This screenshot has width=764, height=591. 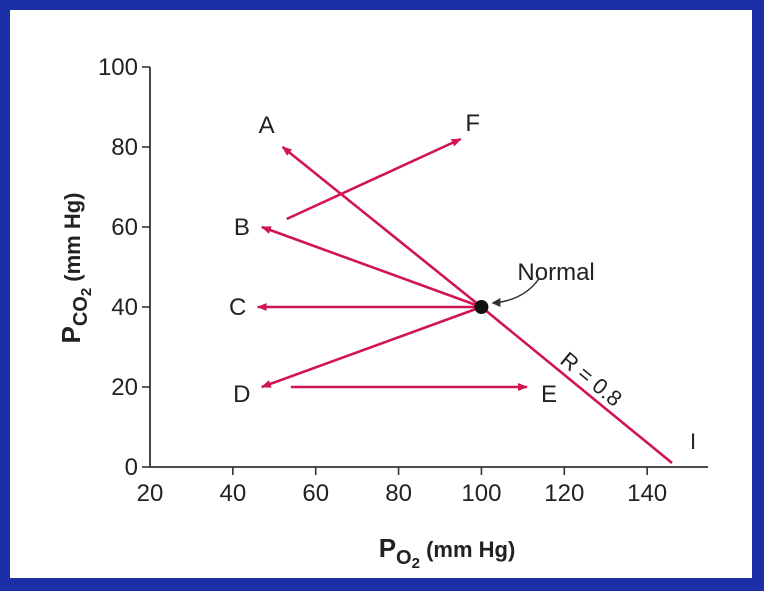 I want to click on x-tick-label-120: 120, so click(x=564, y=493).